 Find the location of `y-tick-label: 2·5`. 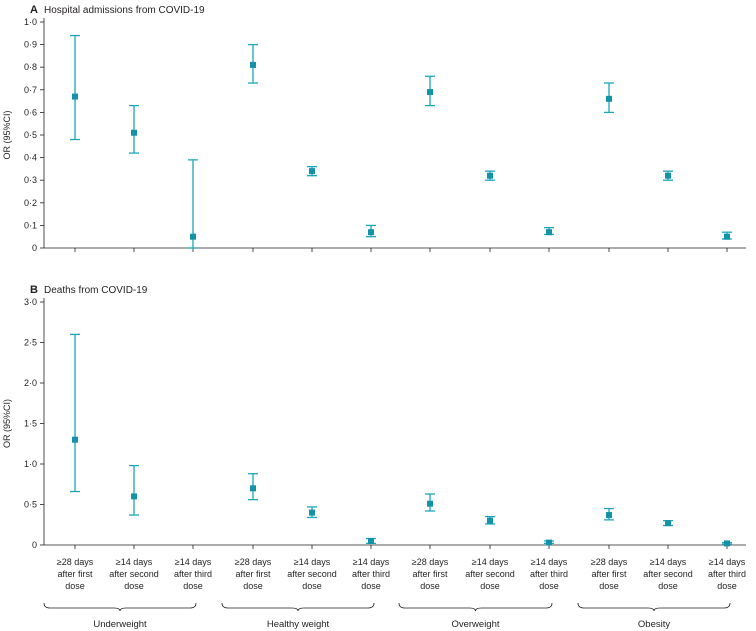

y-tick-label: 2·5 is located at coordinates (30, 343).